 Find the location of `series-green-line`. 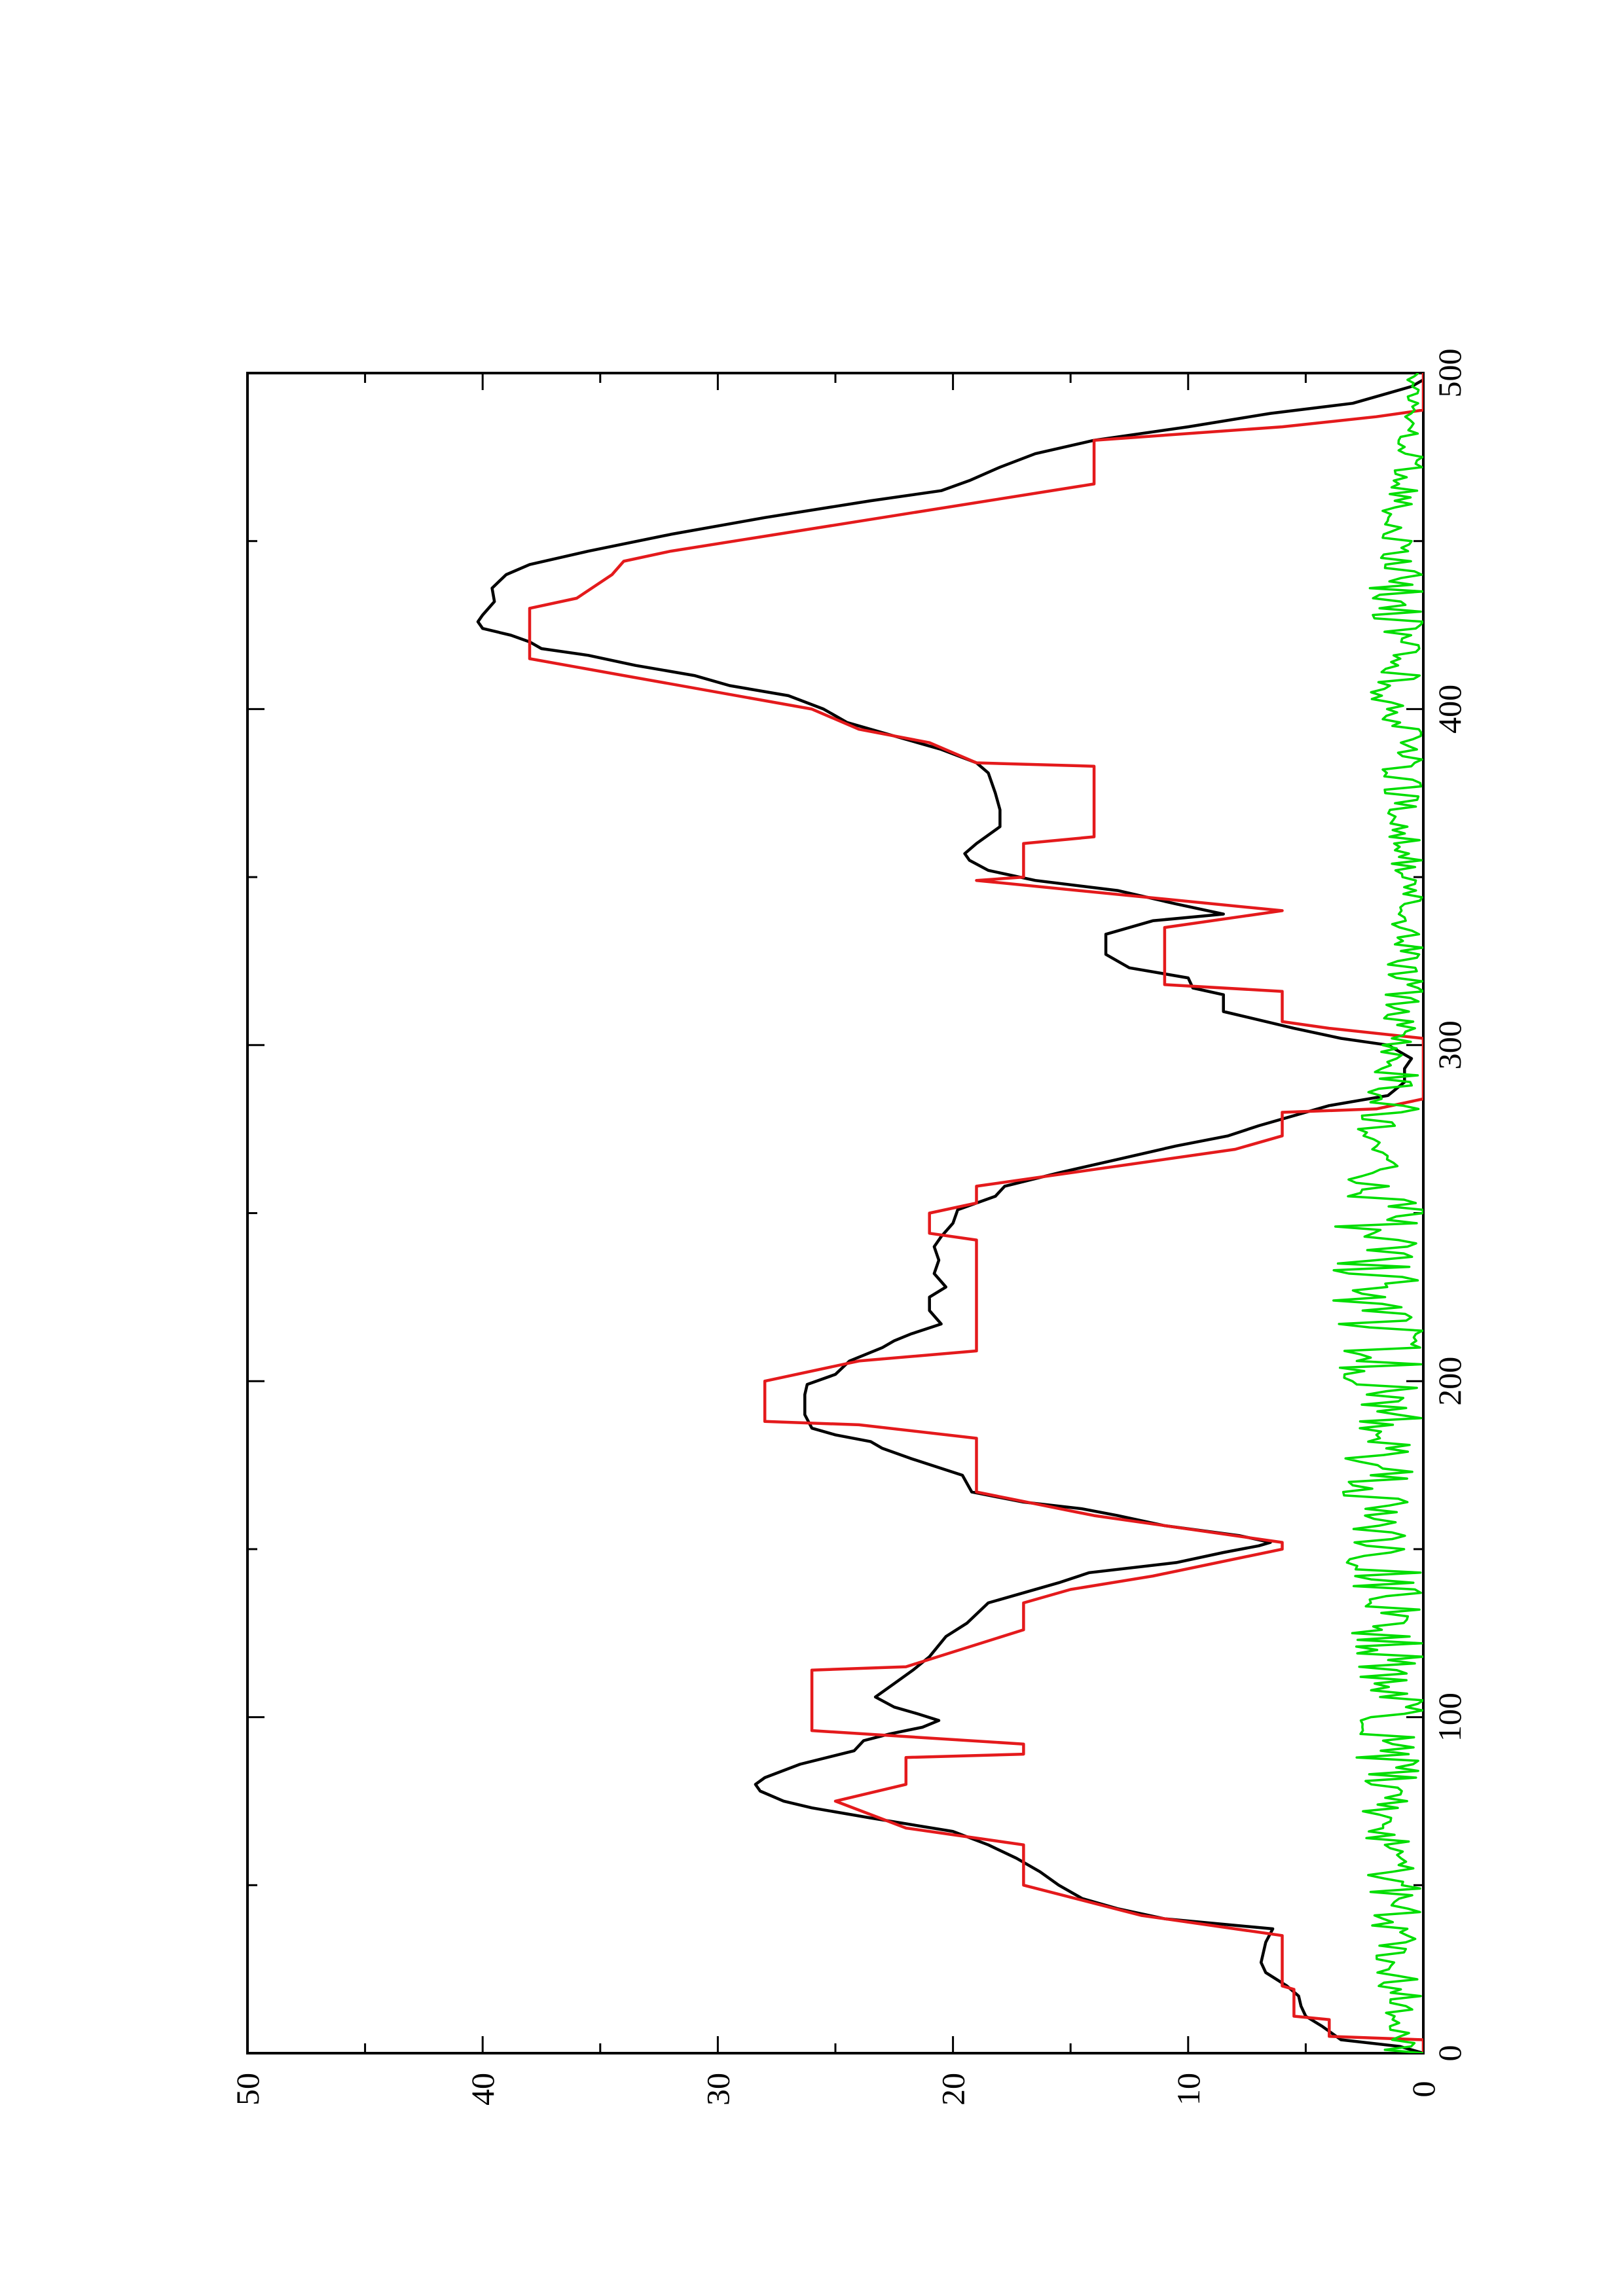

series-green-line is located at coordinates (1377, 1213).